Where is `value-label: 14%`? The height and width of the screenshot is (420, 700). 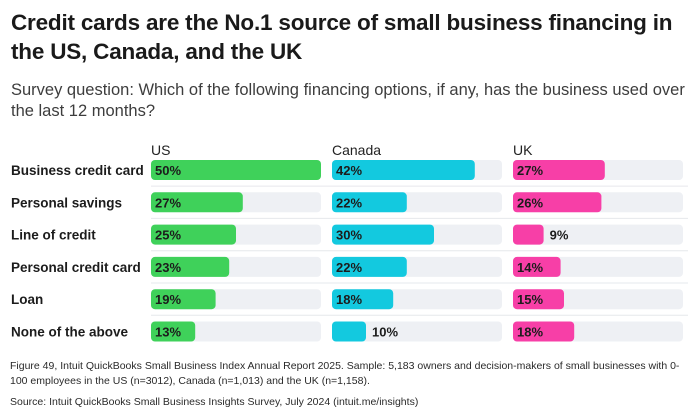
value-label: 14% is located at coordinates (530, 267).